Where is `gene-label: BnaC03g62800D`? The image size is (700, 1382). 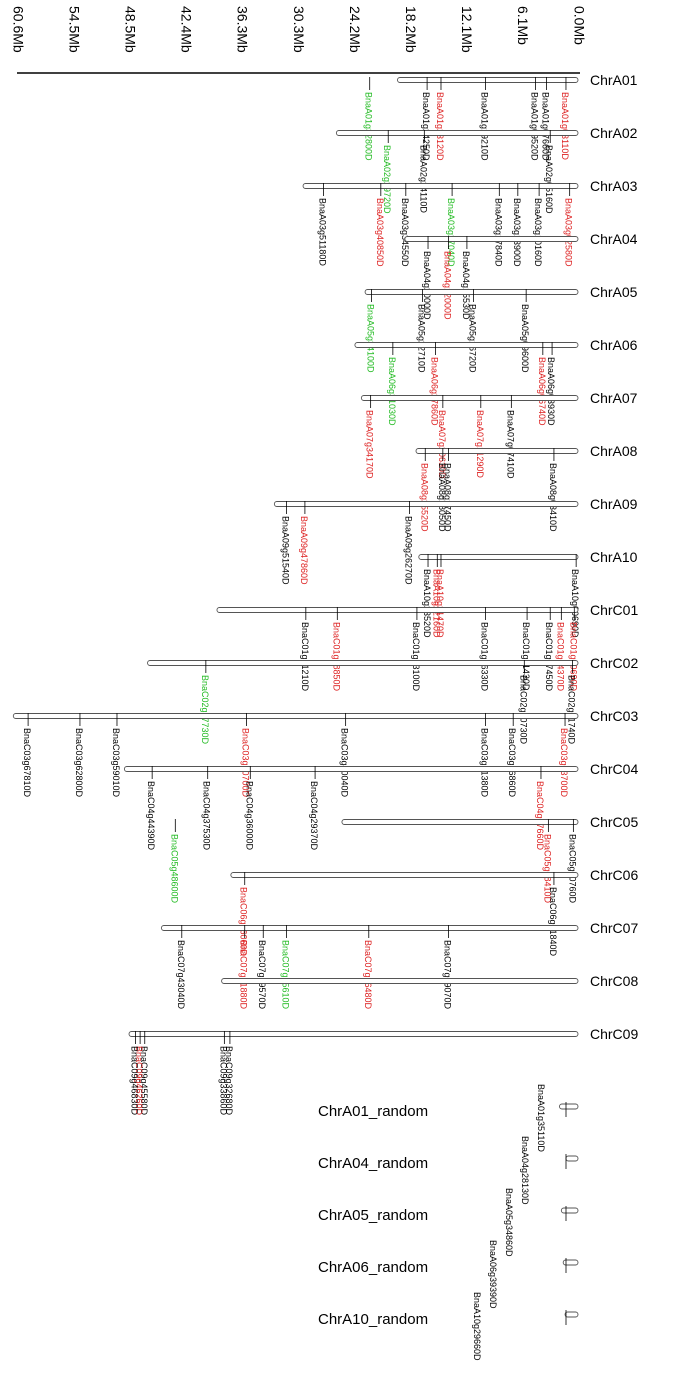 gene-label: BnaC03g62800D is located at coordinates (79, 763).